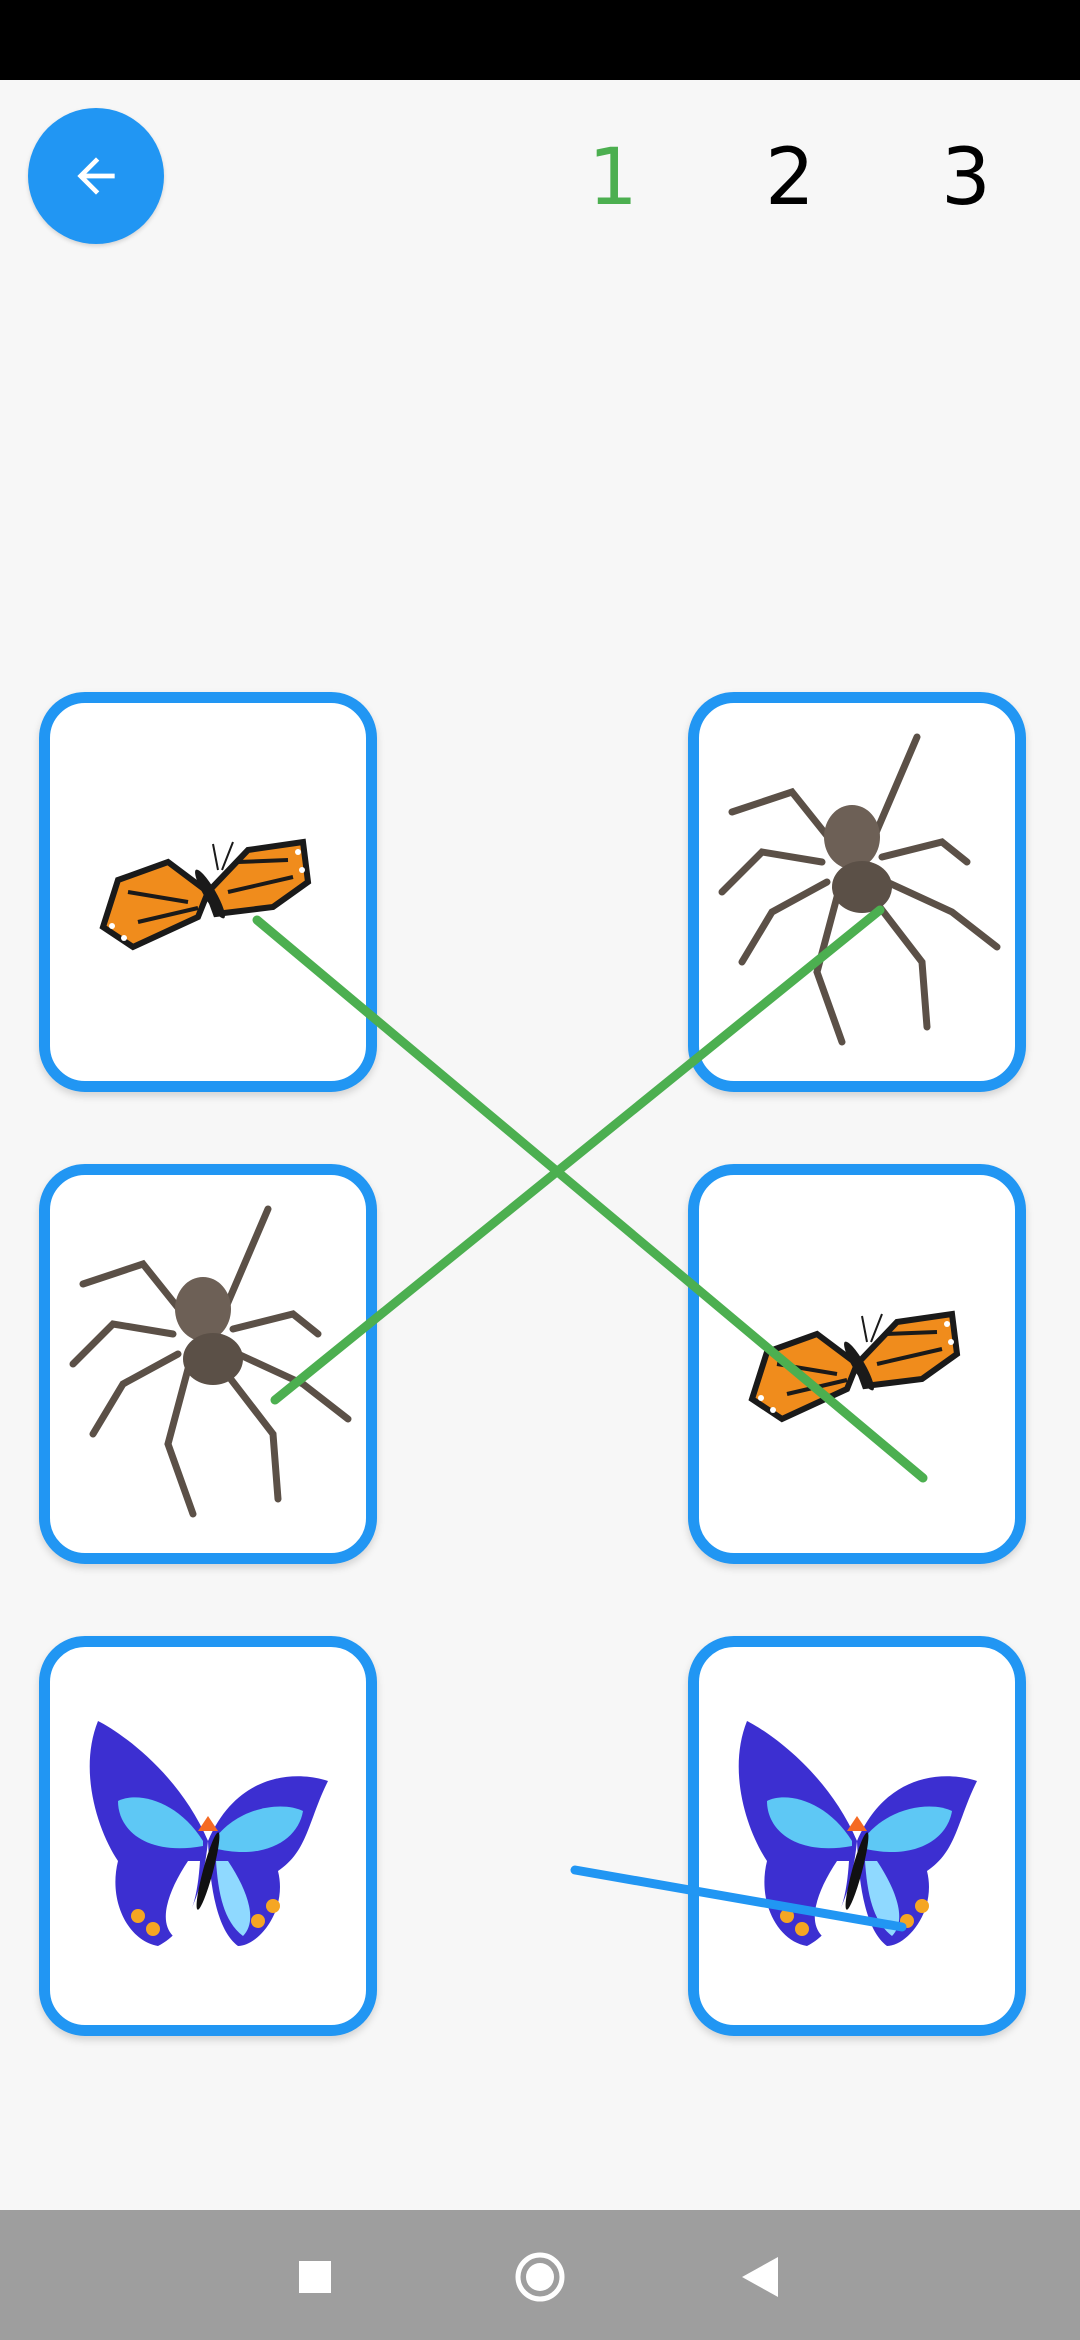  I want to click on card-left-monarch-butterfly, so click(208, 892).